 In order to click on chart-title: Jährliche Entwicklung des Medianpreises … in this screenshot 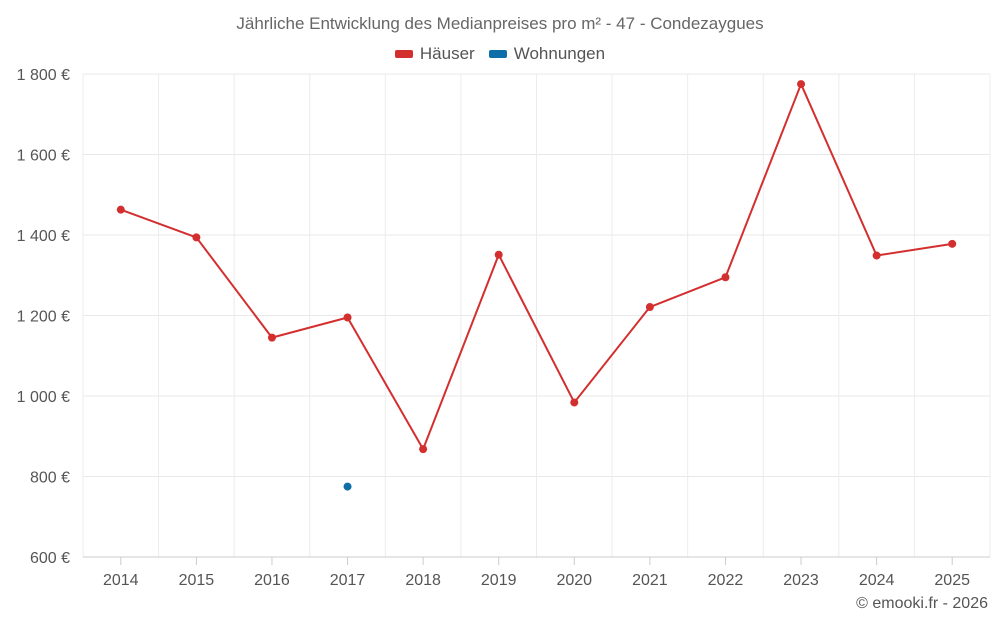, I will do `click(500, 23)`.